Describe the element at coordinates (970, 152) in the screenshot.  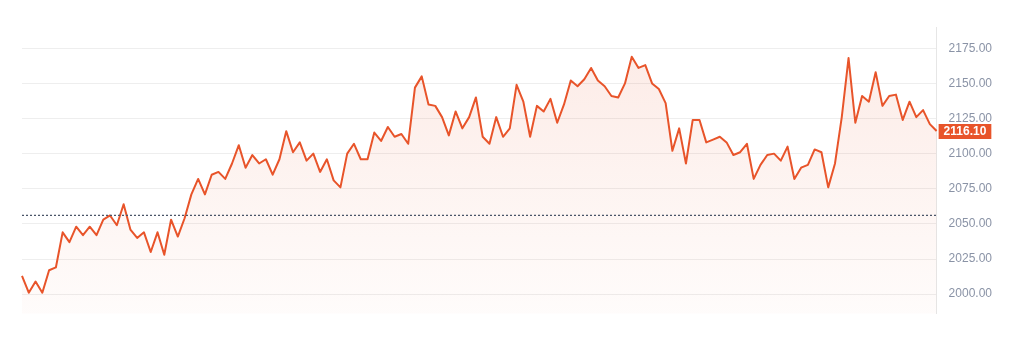
I see `y-tick-label: 2100.00` at that location.